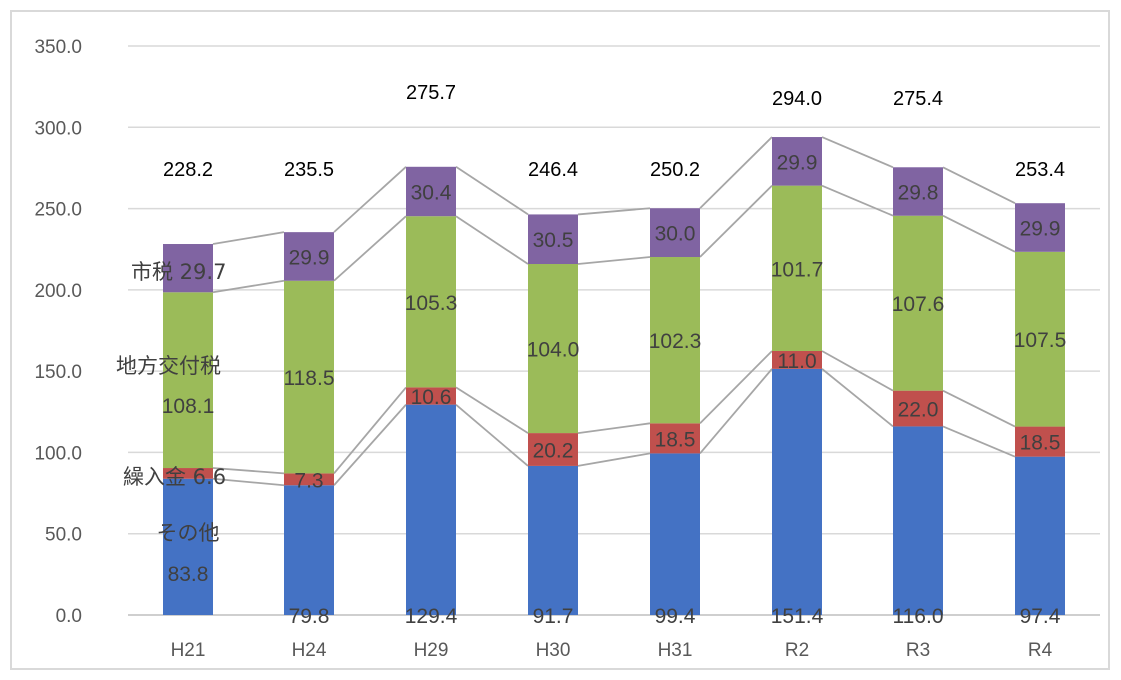 This screenshot has height=680, width=1121. I want to click on total-label: 294.0, so click(797, 99).